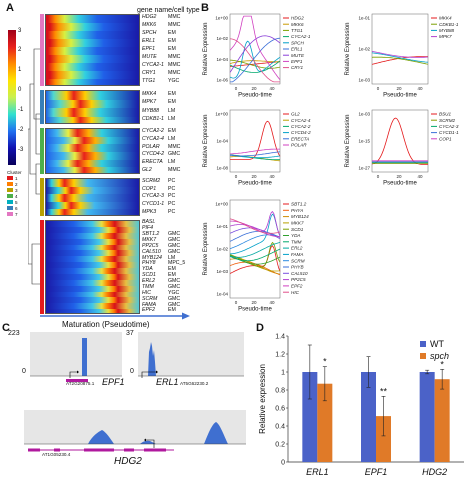 The width and height of the screenshot is (474, 485). What do you see at coordinates (439, 356) in the screenshot?
I see `legend-label: spch` at bounding box center [439, 356].